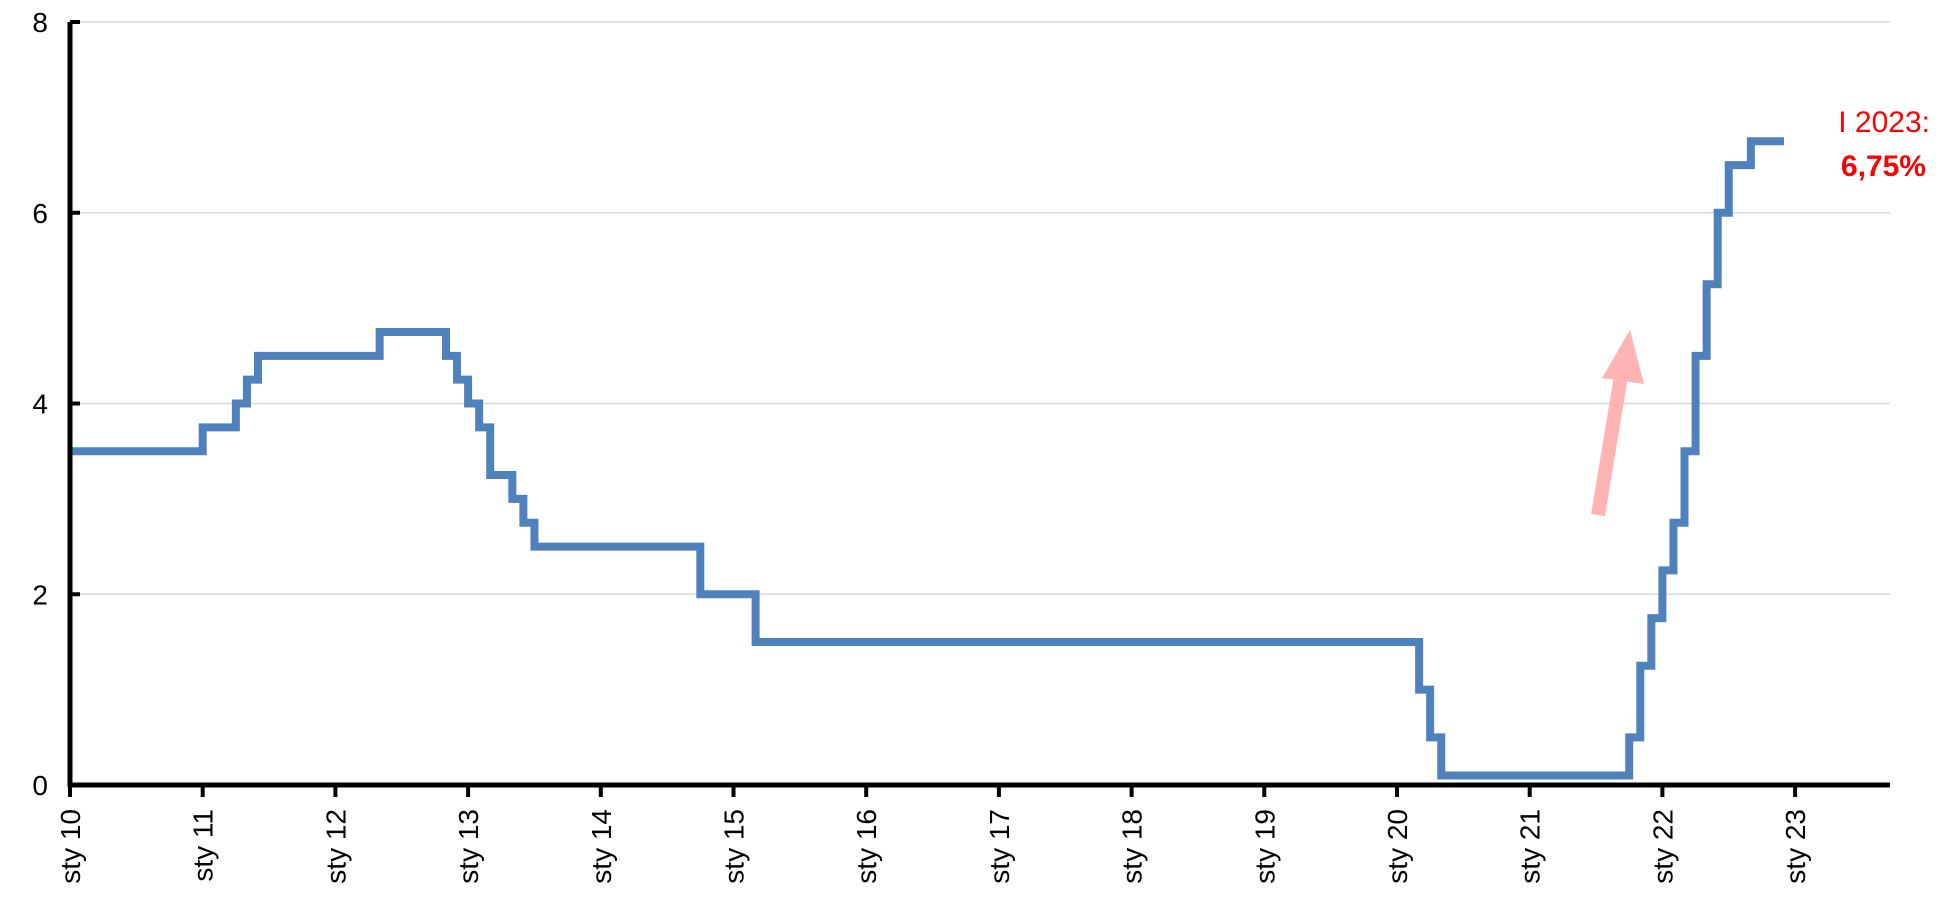  I want to click on x-tick-label: sty 16, so click(866, 846).